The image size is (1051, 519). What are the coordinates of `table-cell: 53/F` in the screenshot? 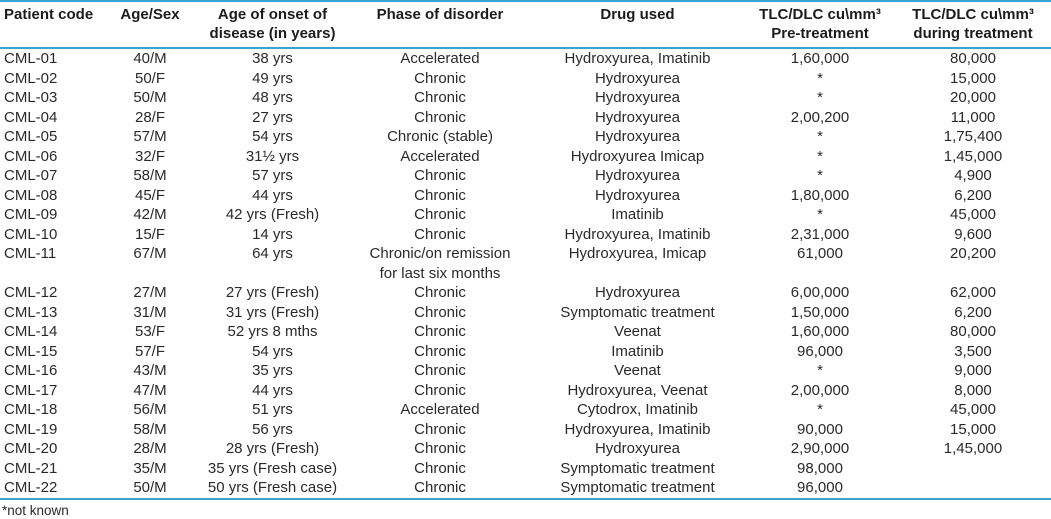 It's located at (149, 331).